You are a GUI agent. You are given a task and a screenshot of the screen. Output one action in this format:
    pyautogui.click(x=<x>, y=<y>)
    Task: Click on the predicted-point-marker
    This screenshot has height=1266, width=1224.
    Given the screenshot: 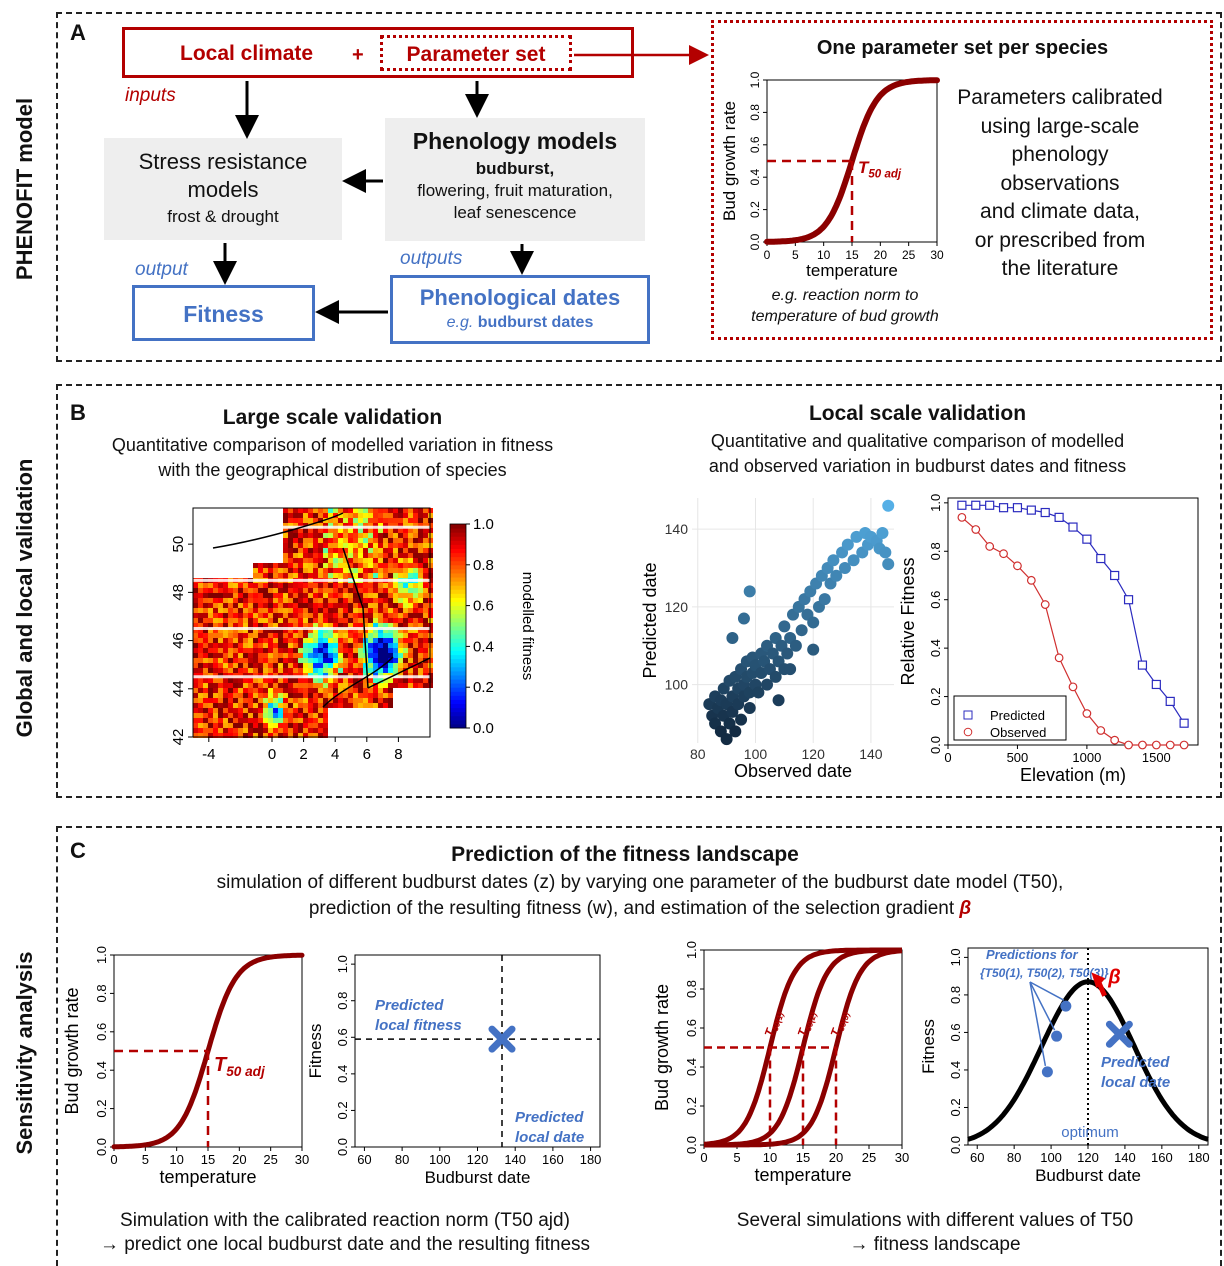 What is the action you would take?
    pyautogui.click(x=502, y=1039)
    